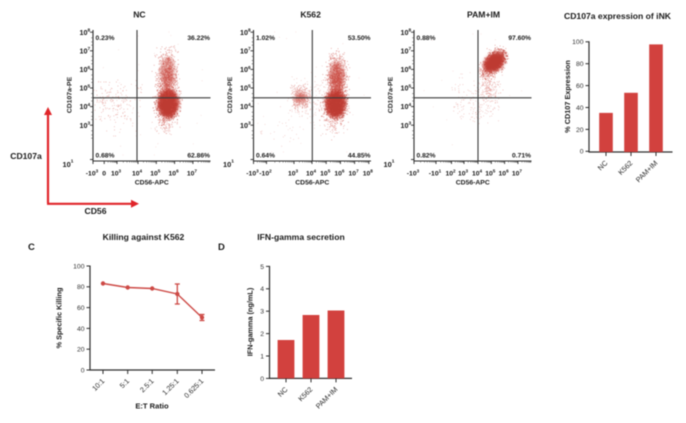 This screenshot has height=423, width=686. I want to click on svg-text: NC, so click(139, 15).